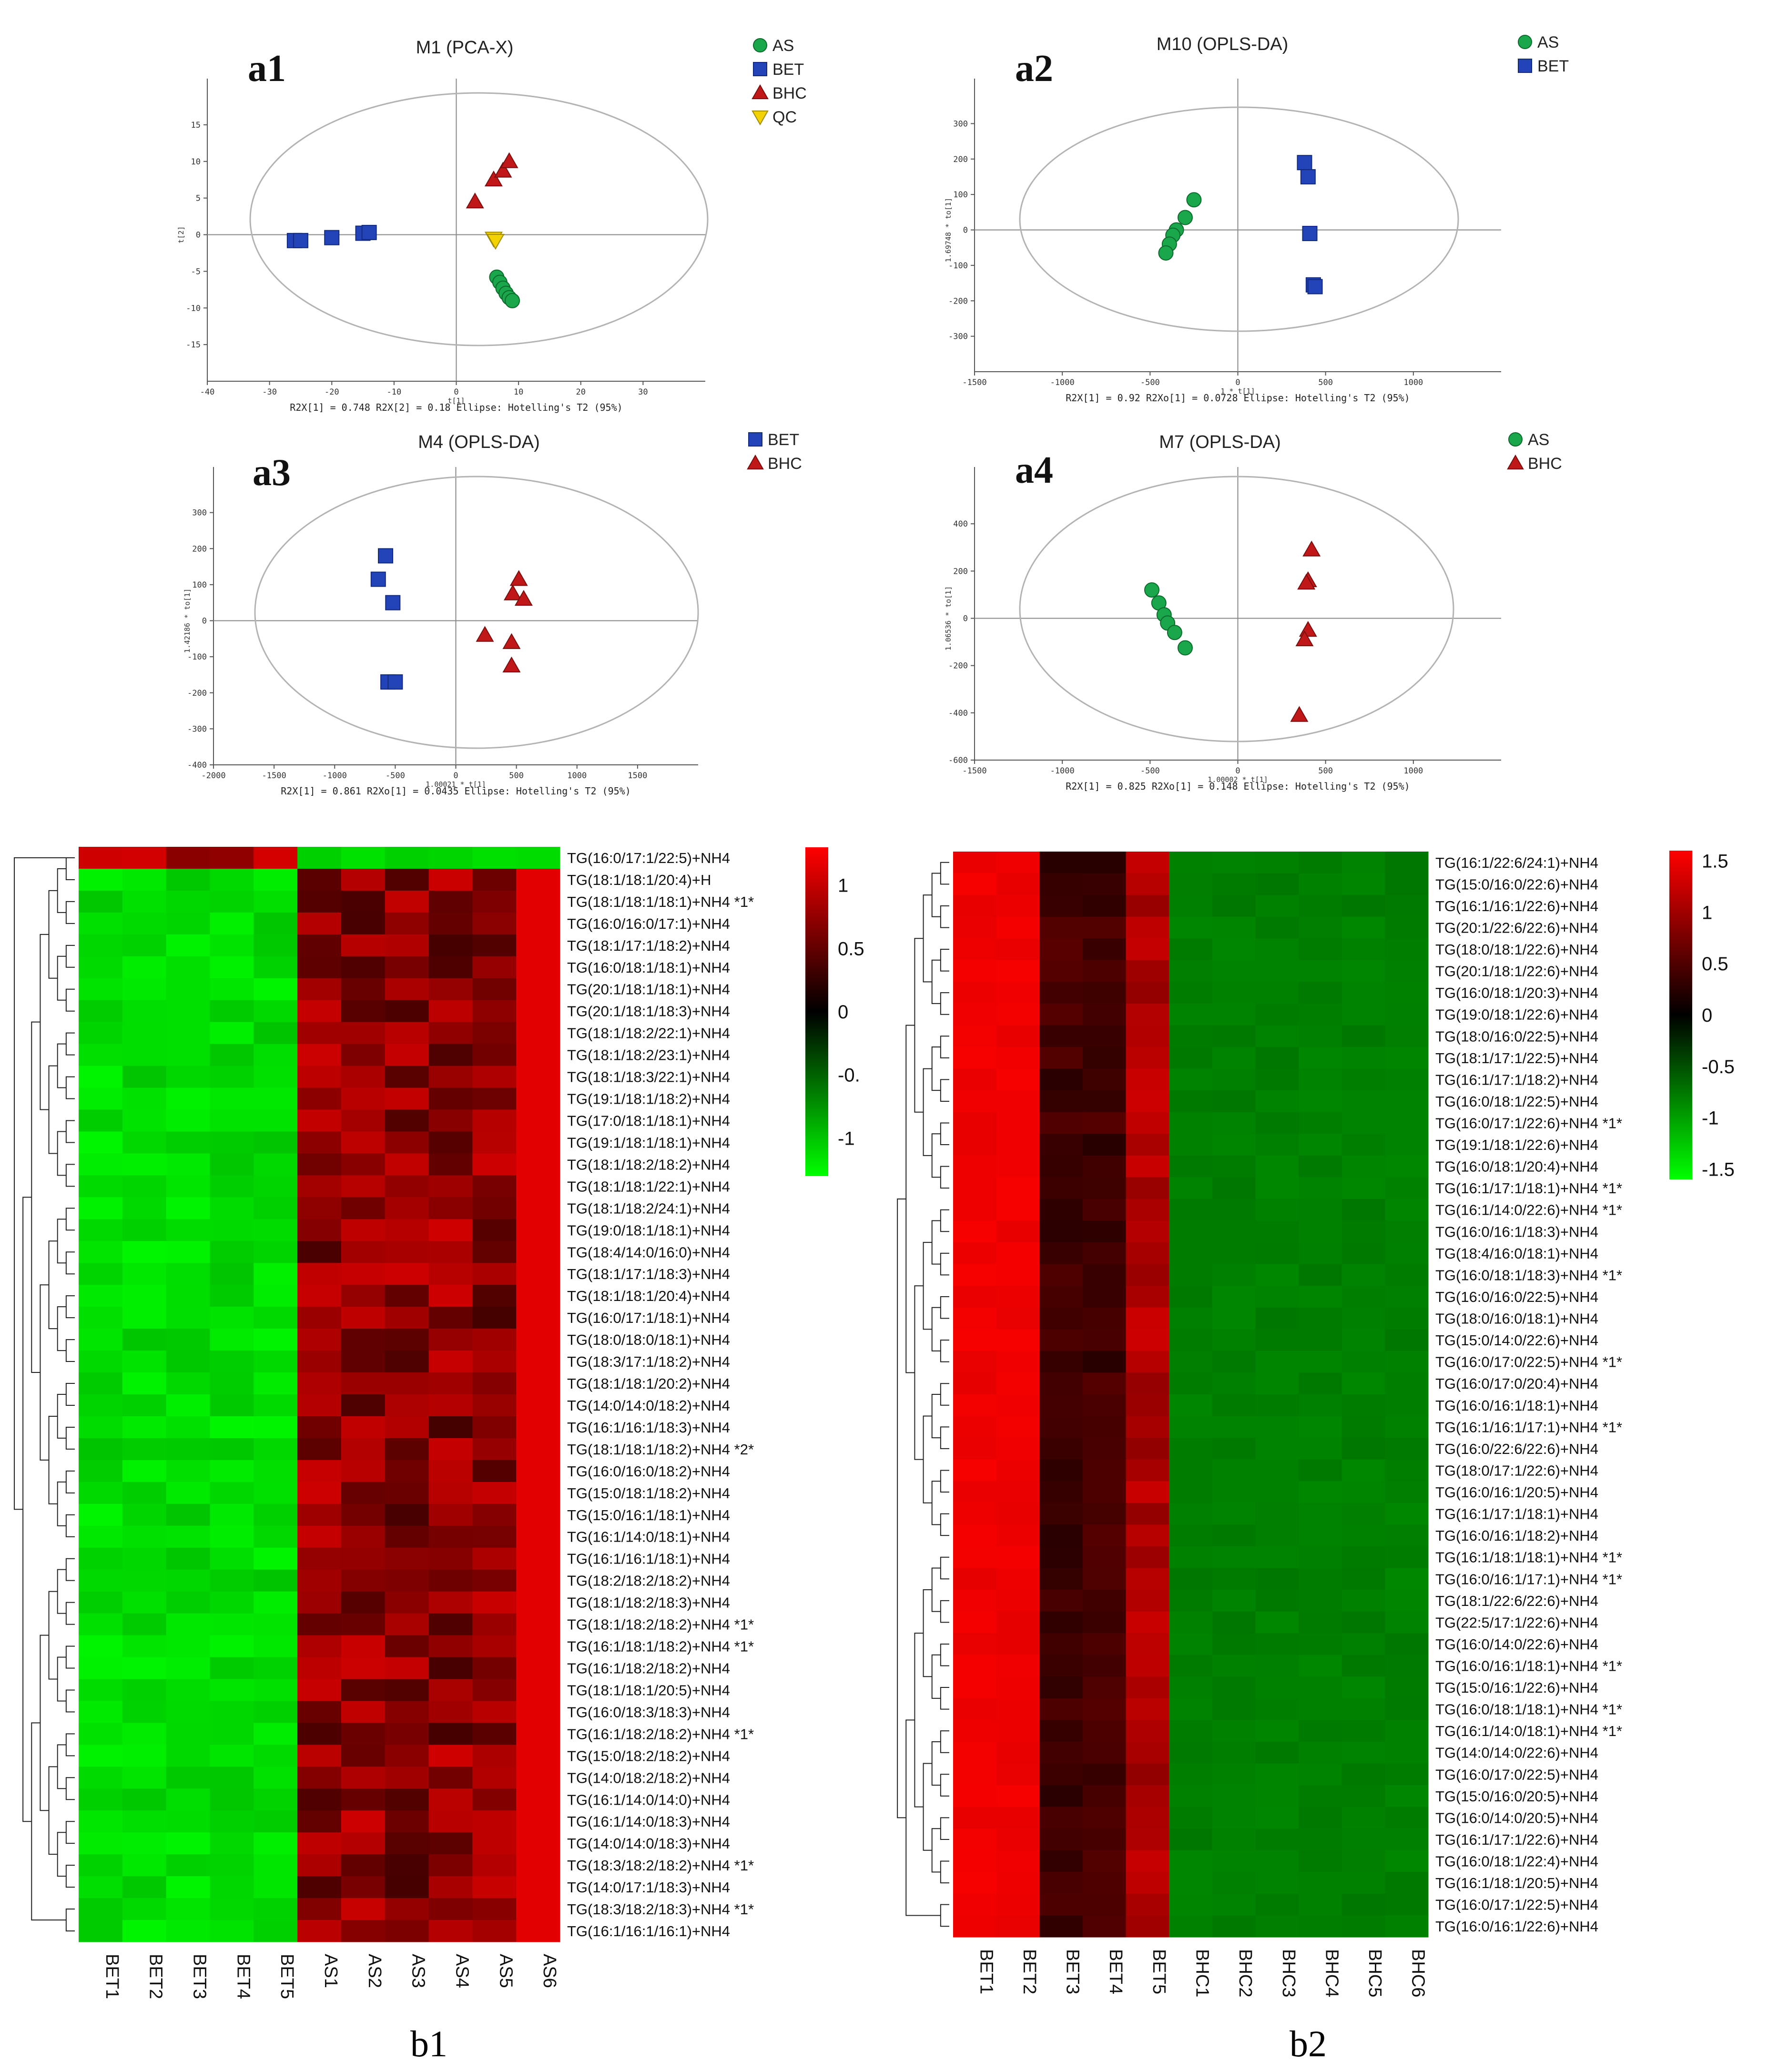  What do you see at coordinates (1516, 1883) in the screenshot?
I see `row-label: TG(16:1/18:1/20:5)+NH4` at bounding box center [1516, 1883].